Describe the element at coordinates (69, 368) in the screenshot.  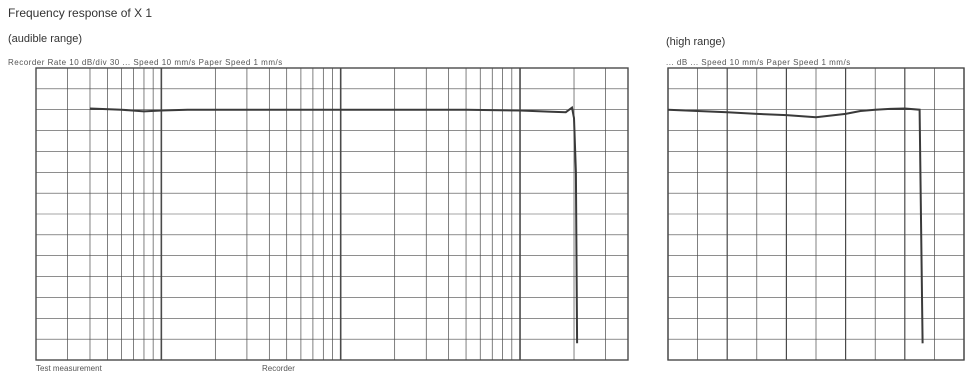
I see `footer-left-label: Test measurement` at that location.